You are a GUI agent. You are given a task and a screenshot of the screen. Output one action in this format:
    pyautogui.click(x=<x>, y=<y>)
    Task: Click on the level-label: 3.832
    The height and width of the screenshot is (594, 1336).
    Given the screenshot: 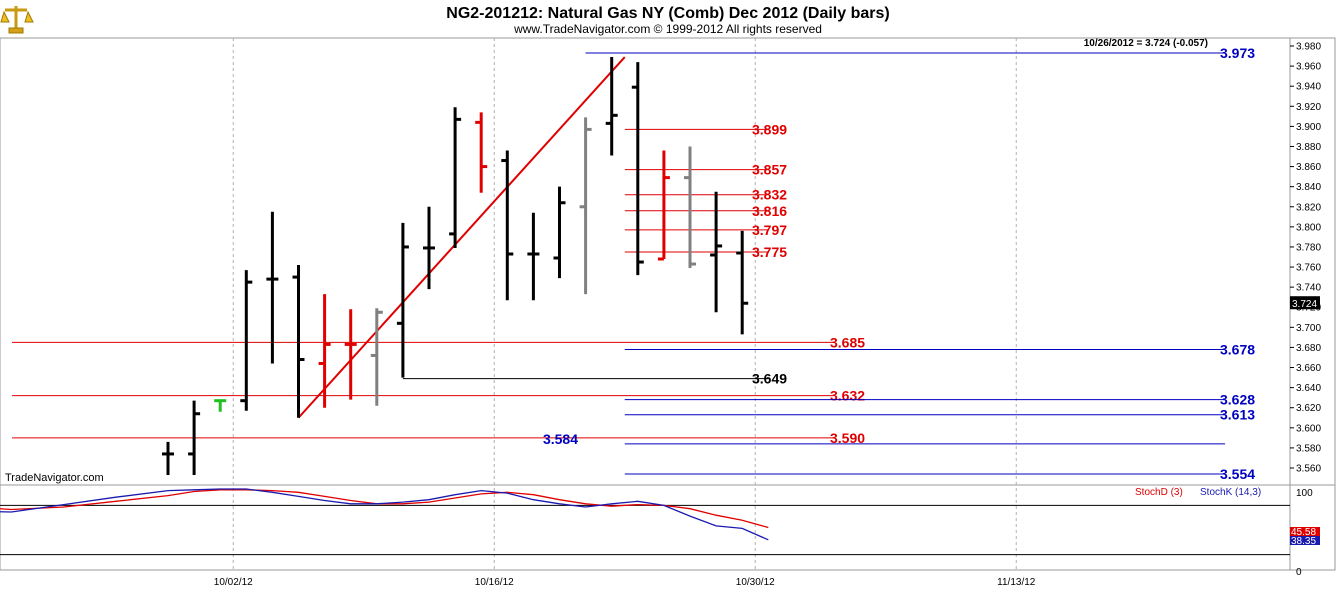 What is the action you would take?
    pyautogui.click(x=769, y=195)
    